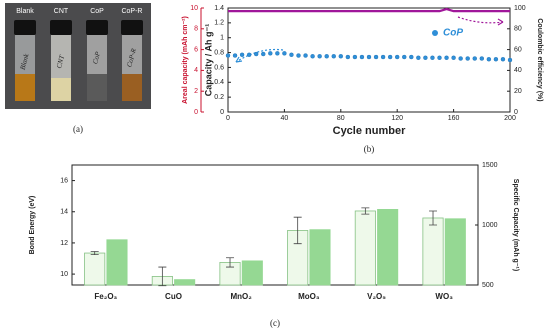 This screenshot has height=335, width=550. Describe the element at coordinates (61, 11) in the screenshot. I see `vial-label: CNT` at that location.